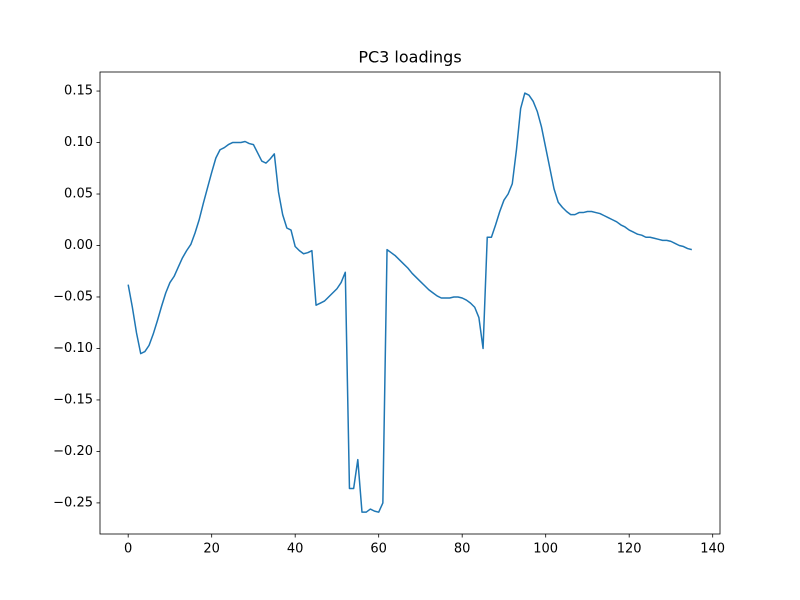 The width and height of the screenshot is (800, 600). Describe the element at coordinates (128, 549) in the screenshot. I see `x-tick-label: 0` at that location.